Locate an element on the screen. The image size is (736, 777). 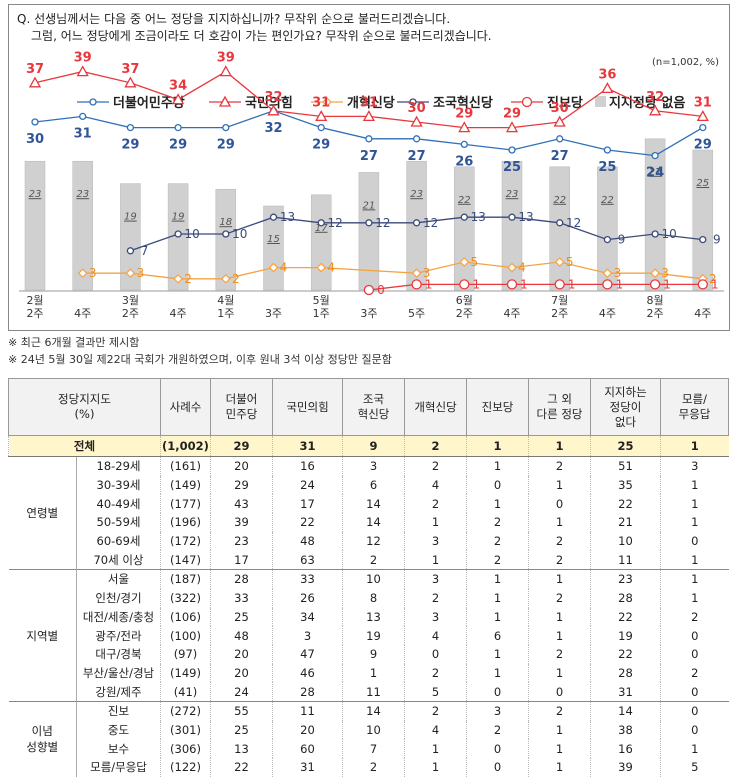
legend-label-2: 개혁신당 is located at coordinates (371, 103).